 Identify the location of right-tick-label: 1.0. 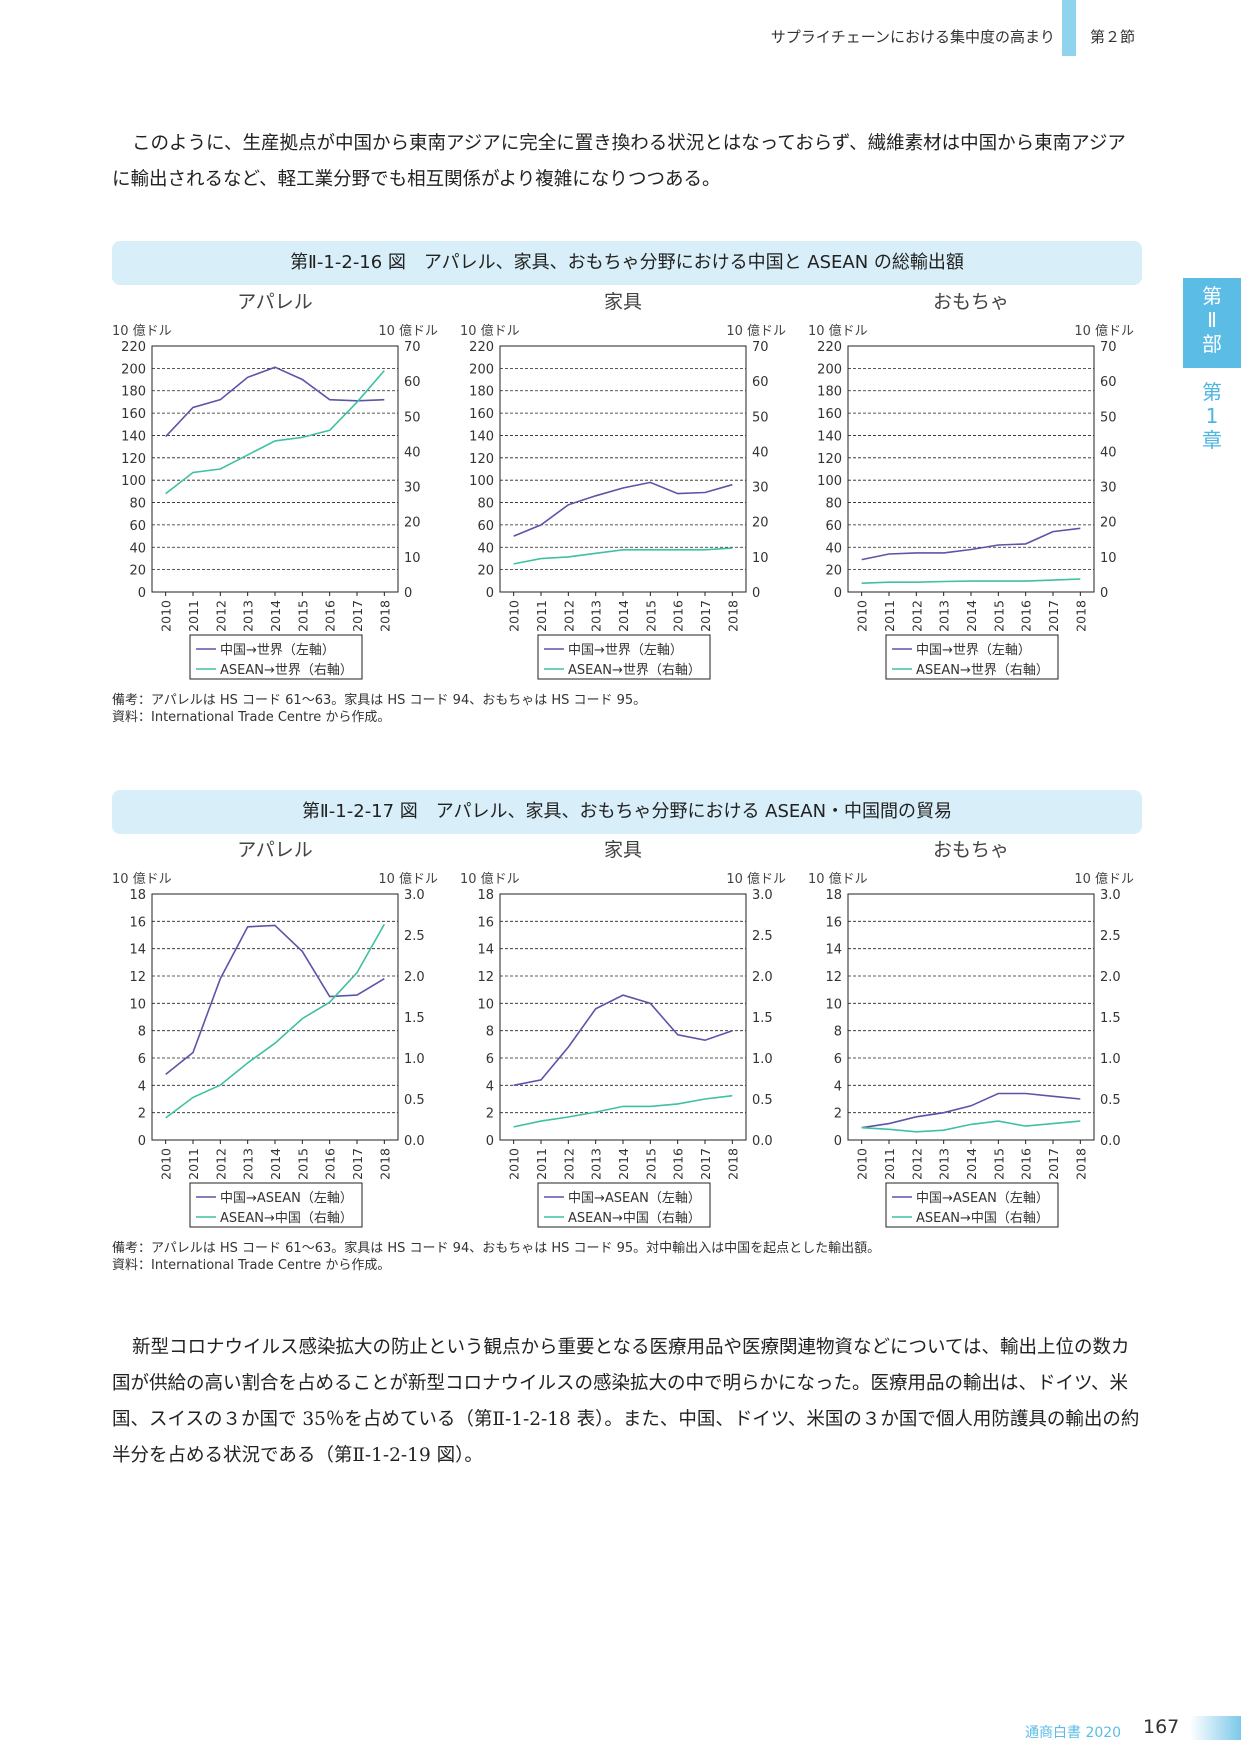
(762, 1059).